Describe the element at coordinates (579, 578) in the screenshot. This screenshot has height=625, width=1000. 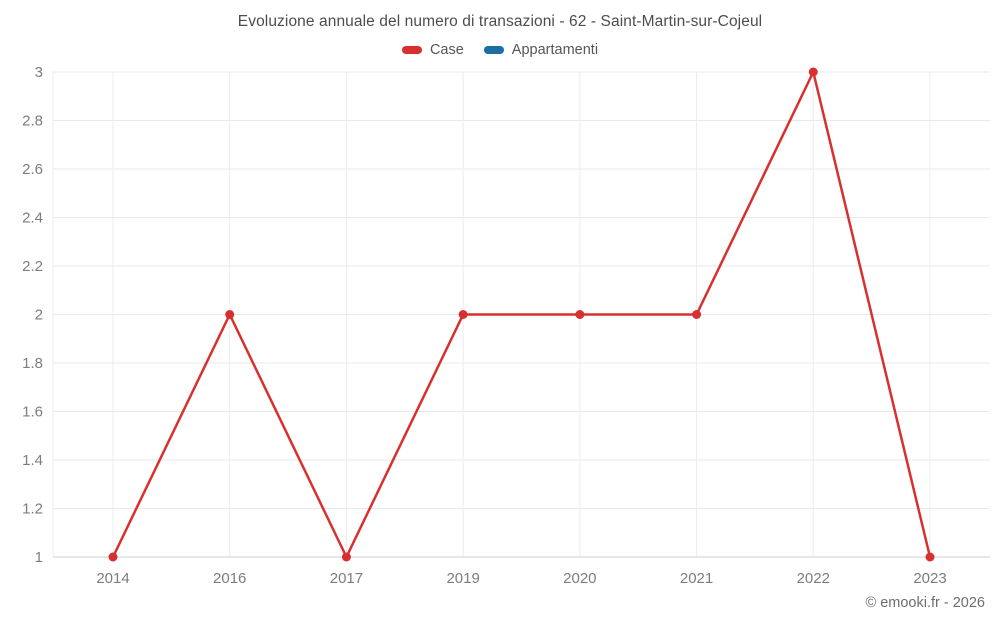
I see `x-tick-label: 2020` at that location.